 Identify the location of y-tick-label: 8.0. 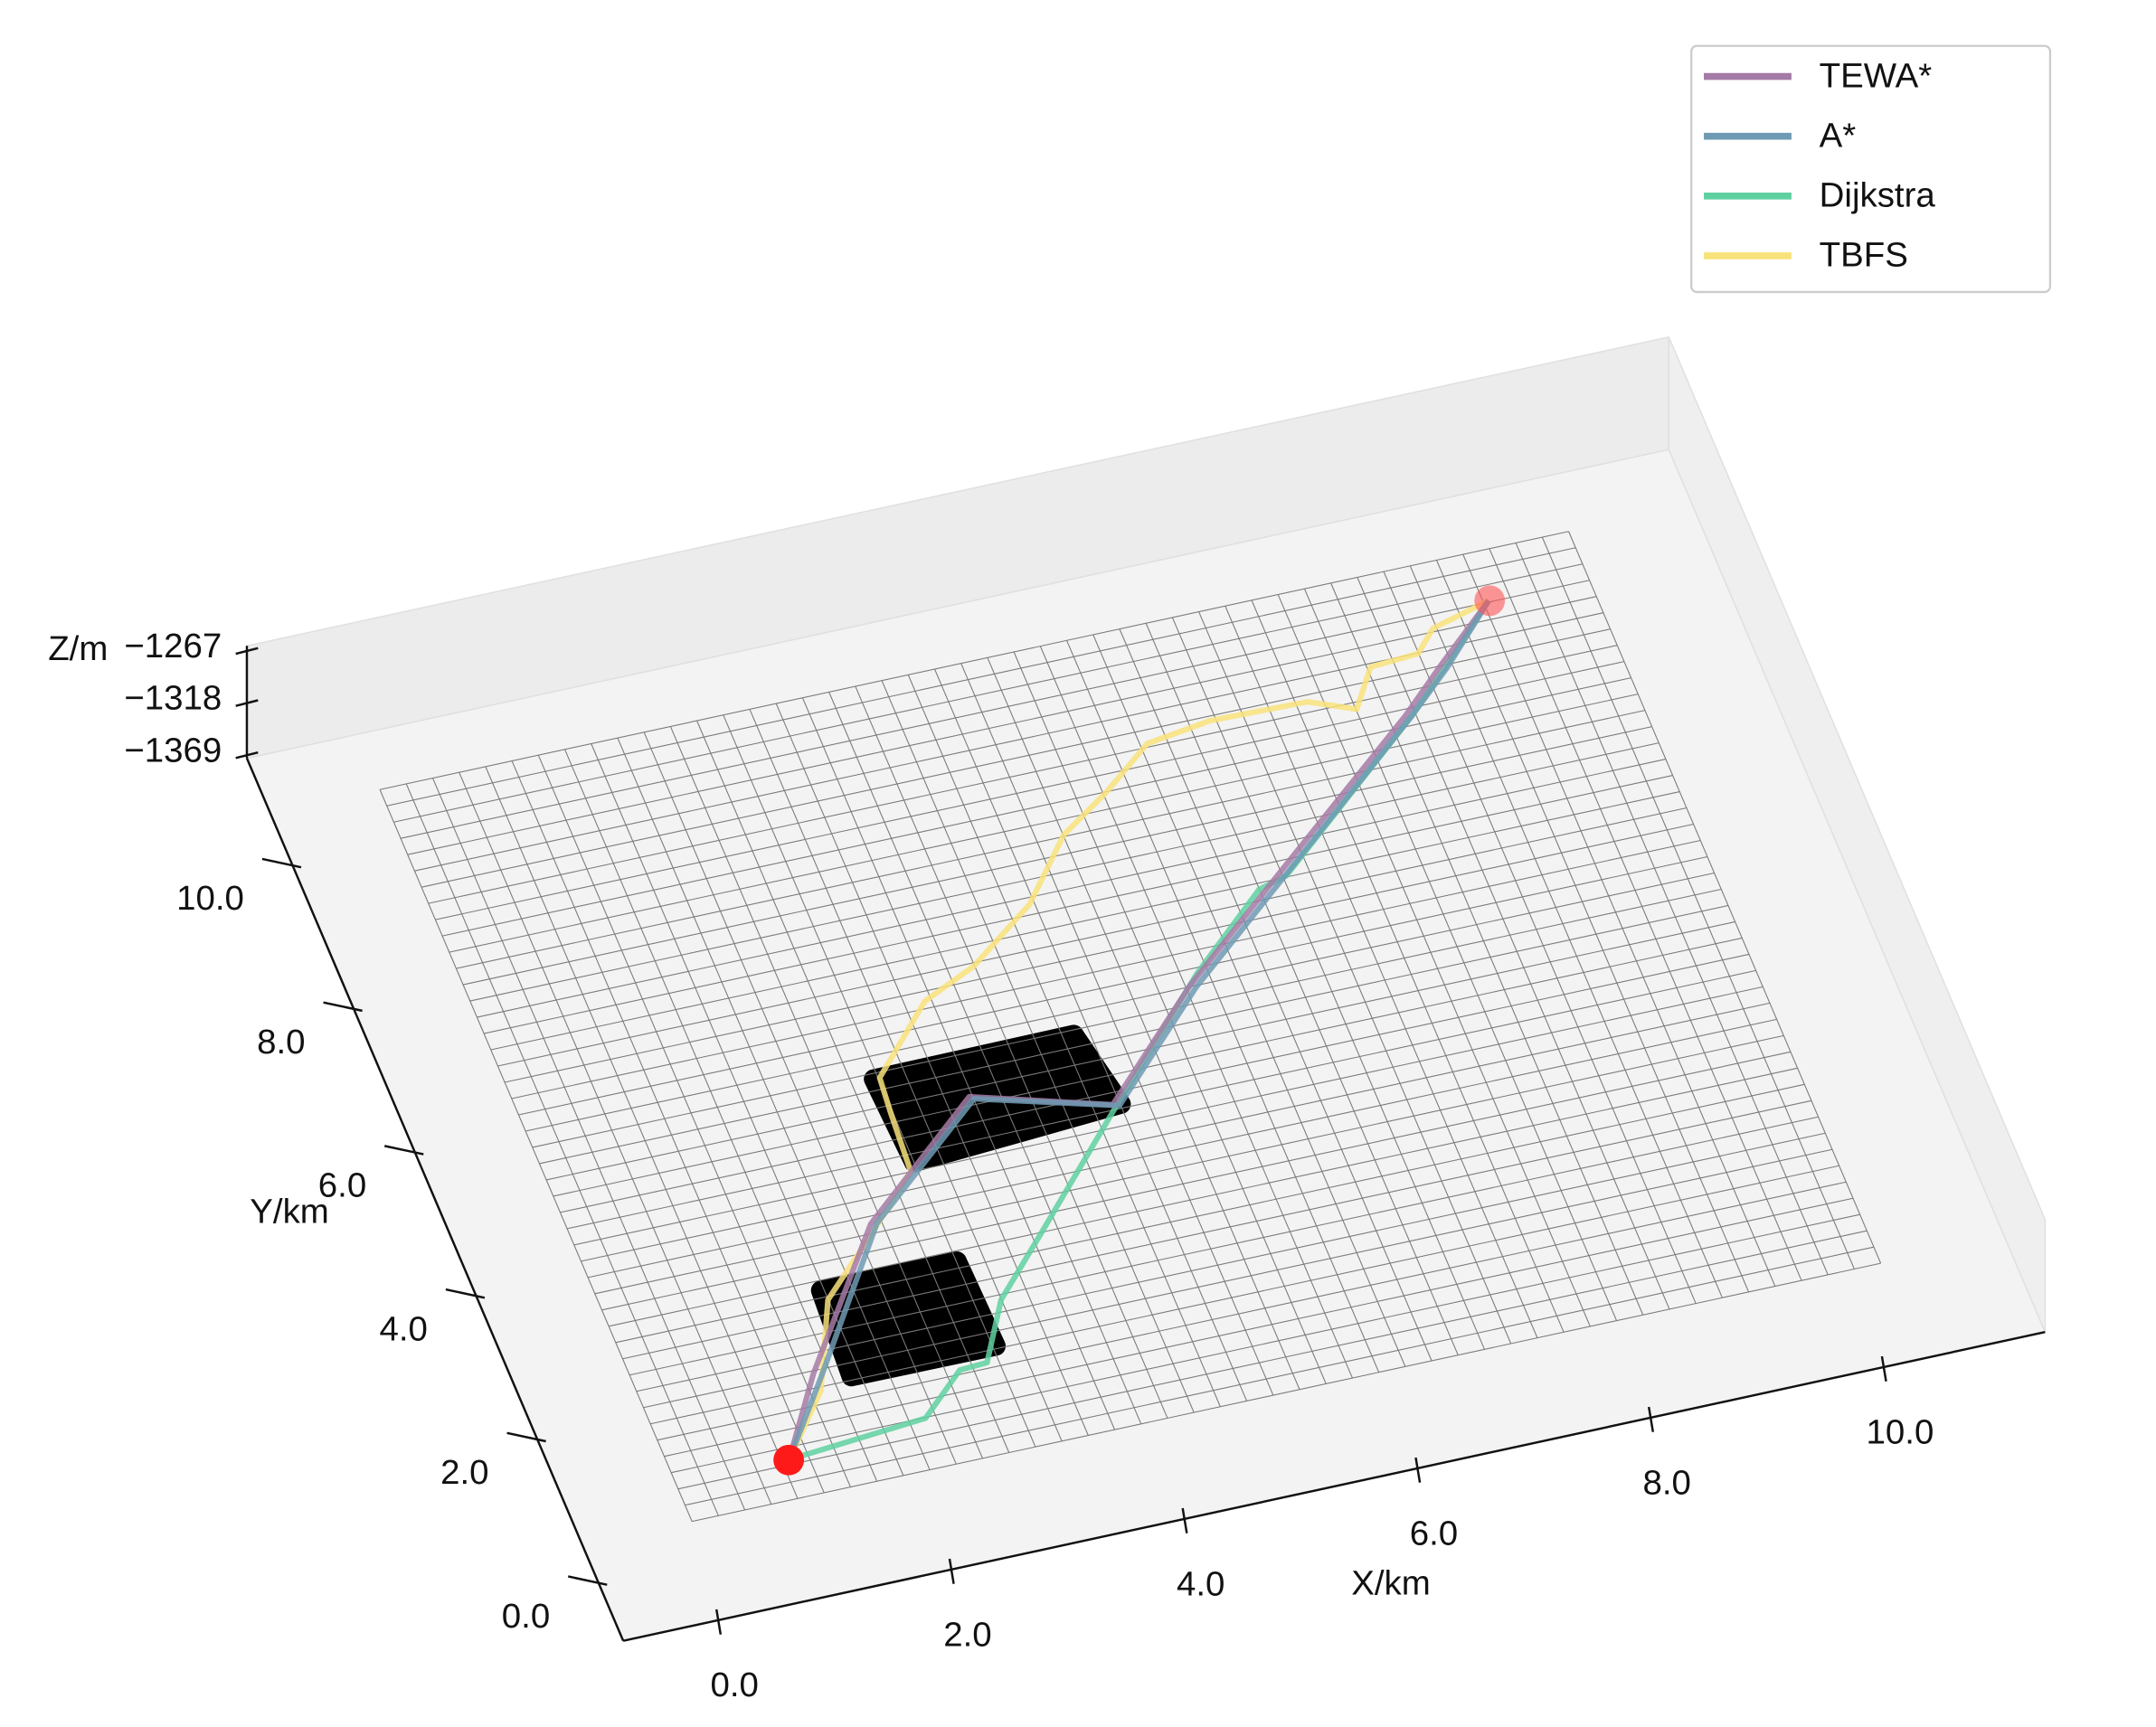
(281, 1043).